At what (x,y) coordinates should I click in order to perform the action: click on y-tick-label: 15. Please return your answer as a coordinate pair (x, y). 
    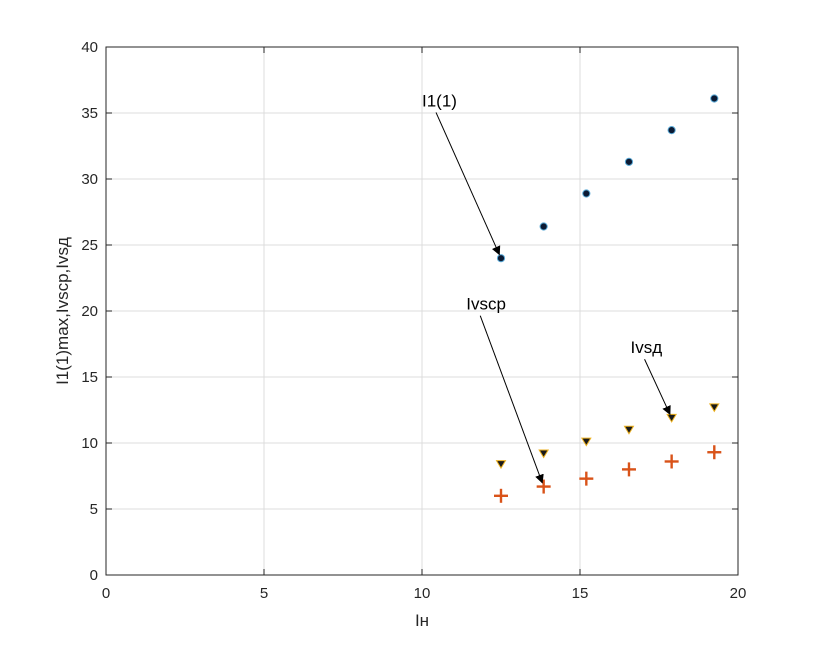
    Looking at the image, I should click on (89, 377).